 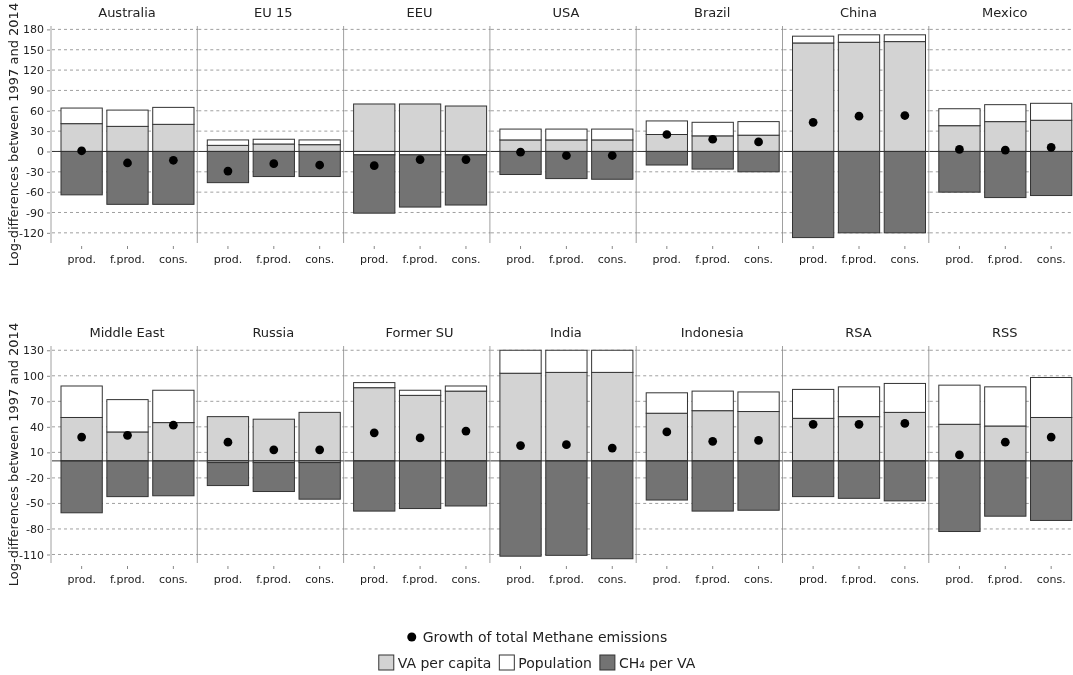 What do you see at coordinates (33, 30) in the screenshot?
I see `y-tick-label: 180` at bounding box center [33, 30].